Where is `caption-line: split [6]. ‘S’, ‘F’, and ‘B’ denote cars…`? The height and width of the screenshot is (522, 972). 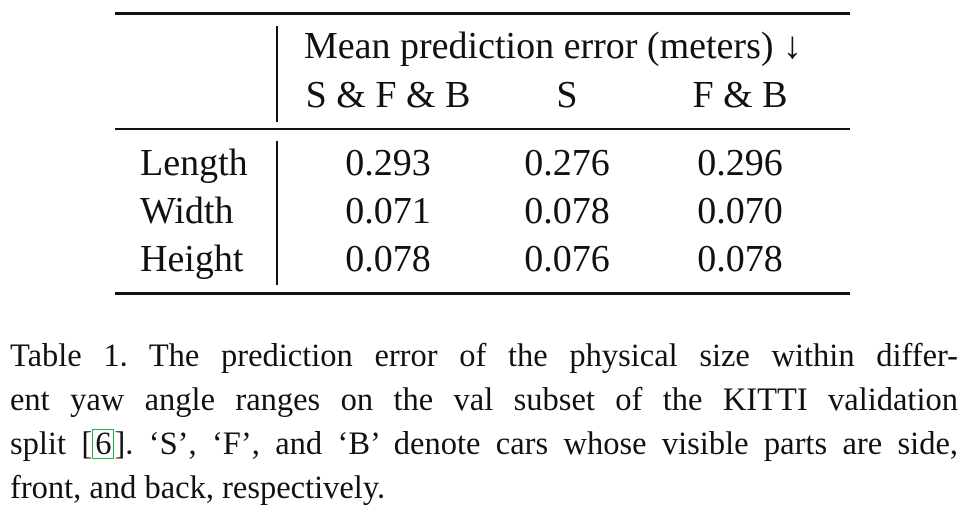 caption-line: split [6]. ‘S’, ‘F’, and ‘B’ denote cars… is located at coordinates (484, 444).